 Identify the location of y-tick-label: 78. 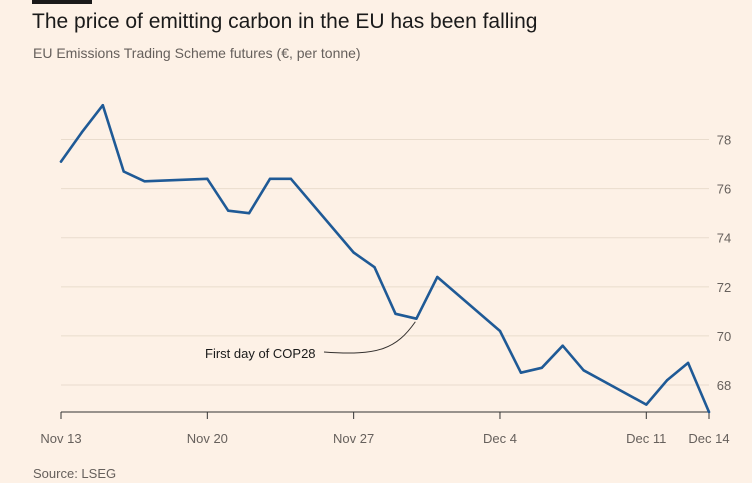
(724, 140).